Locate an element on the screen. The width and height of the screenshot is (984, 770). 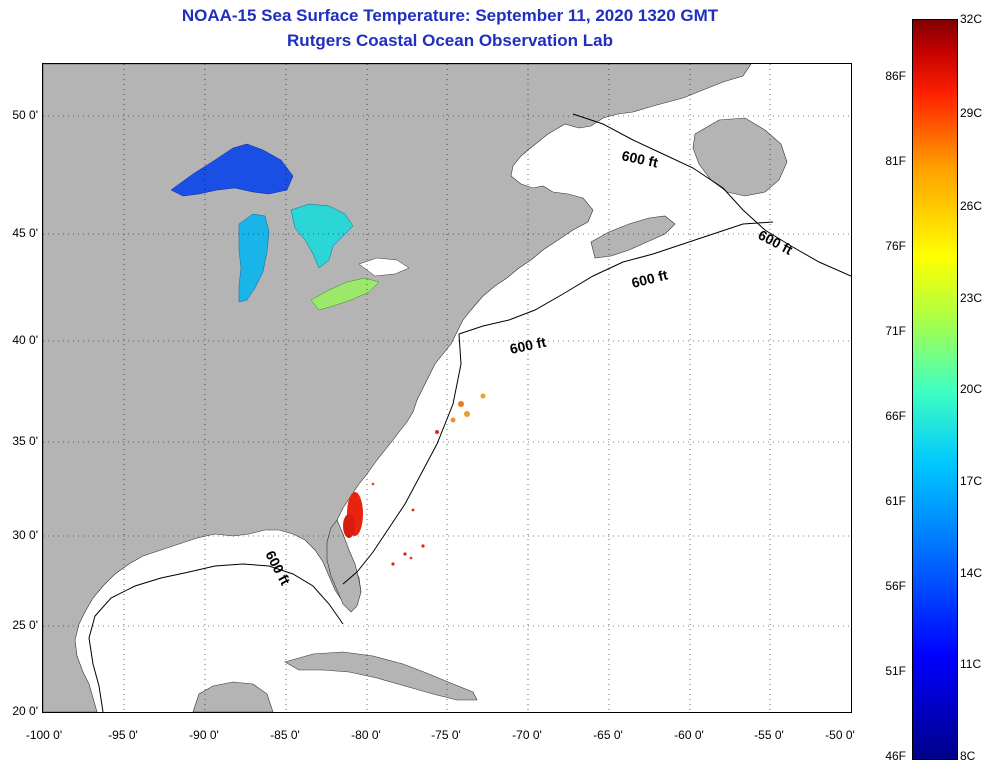
lake-huron is located at coordinates (322, 236).